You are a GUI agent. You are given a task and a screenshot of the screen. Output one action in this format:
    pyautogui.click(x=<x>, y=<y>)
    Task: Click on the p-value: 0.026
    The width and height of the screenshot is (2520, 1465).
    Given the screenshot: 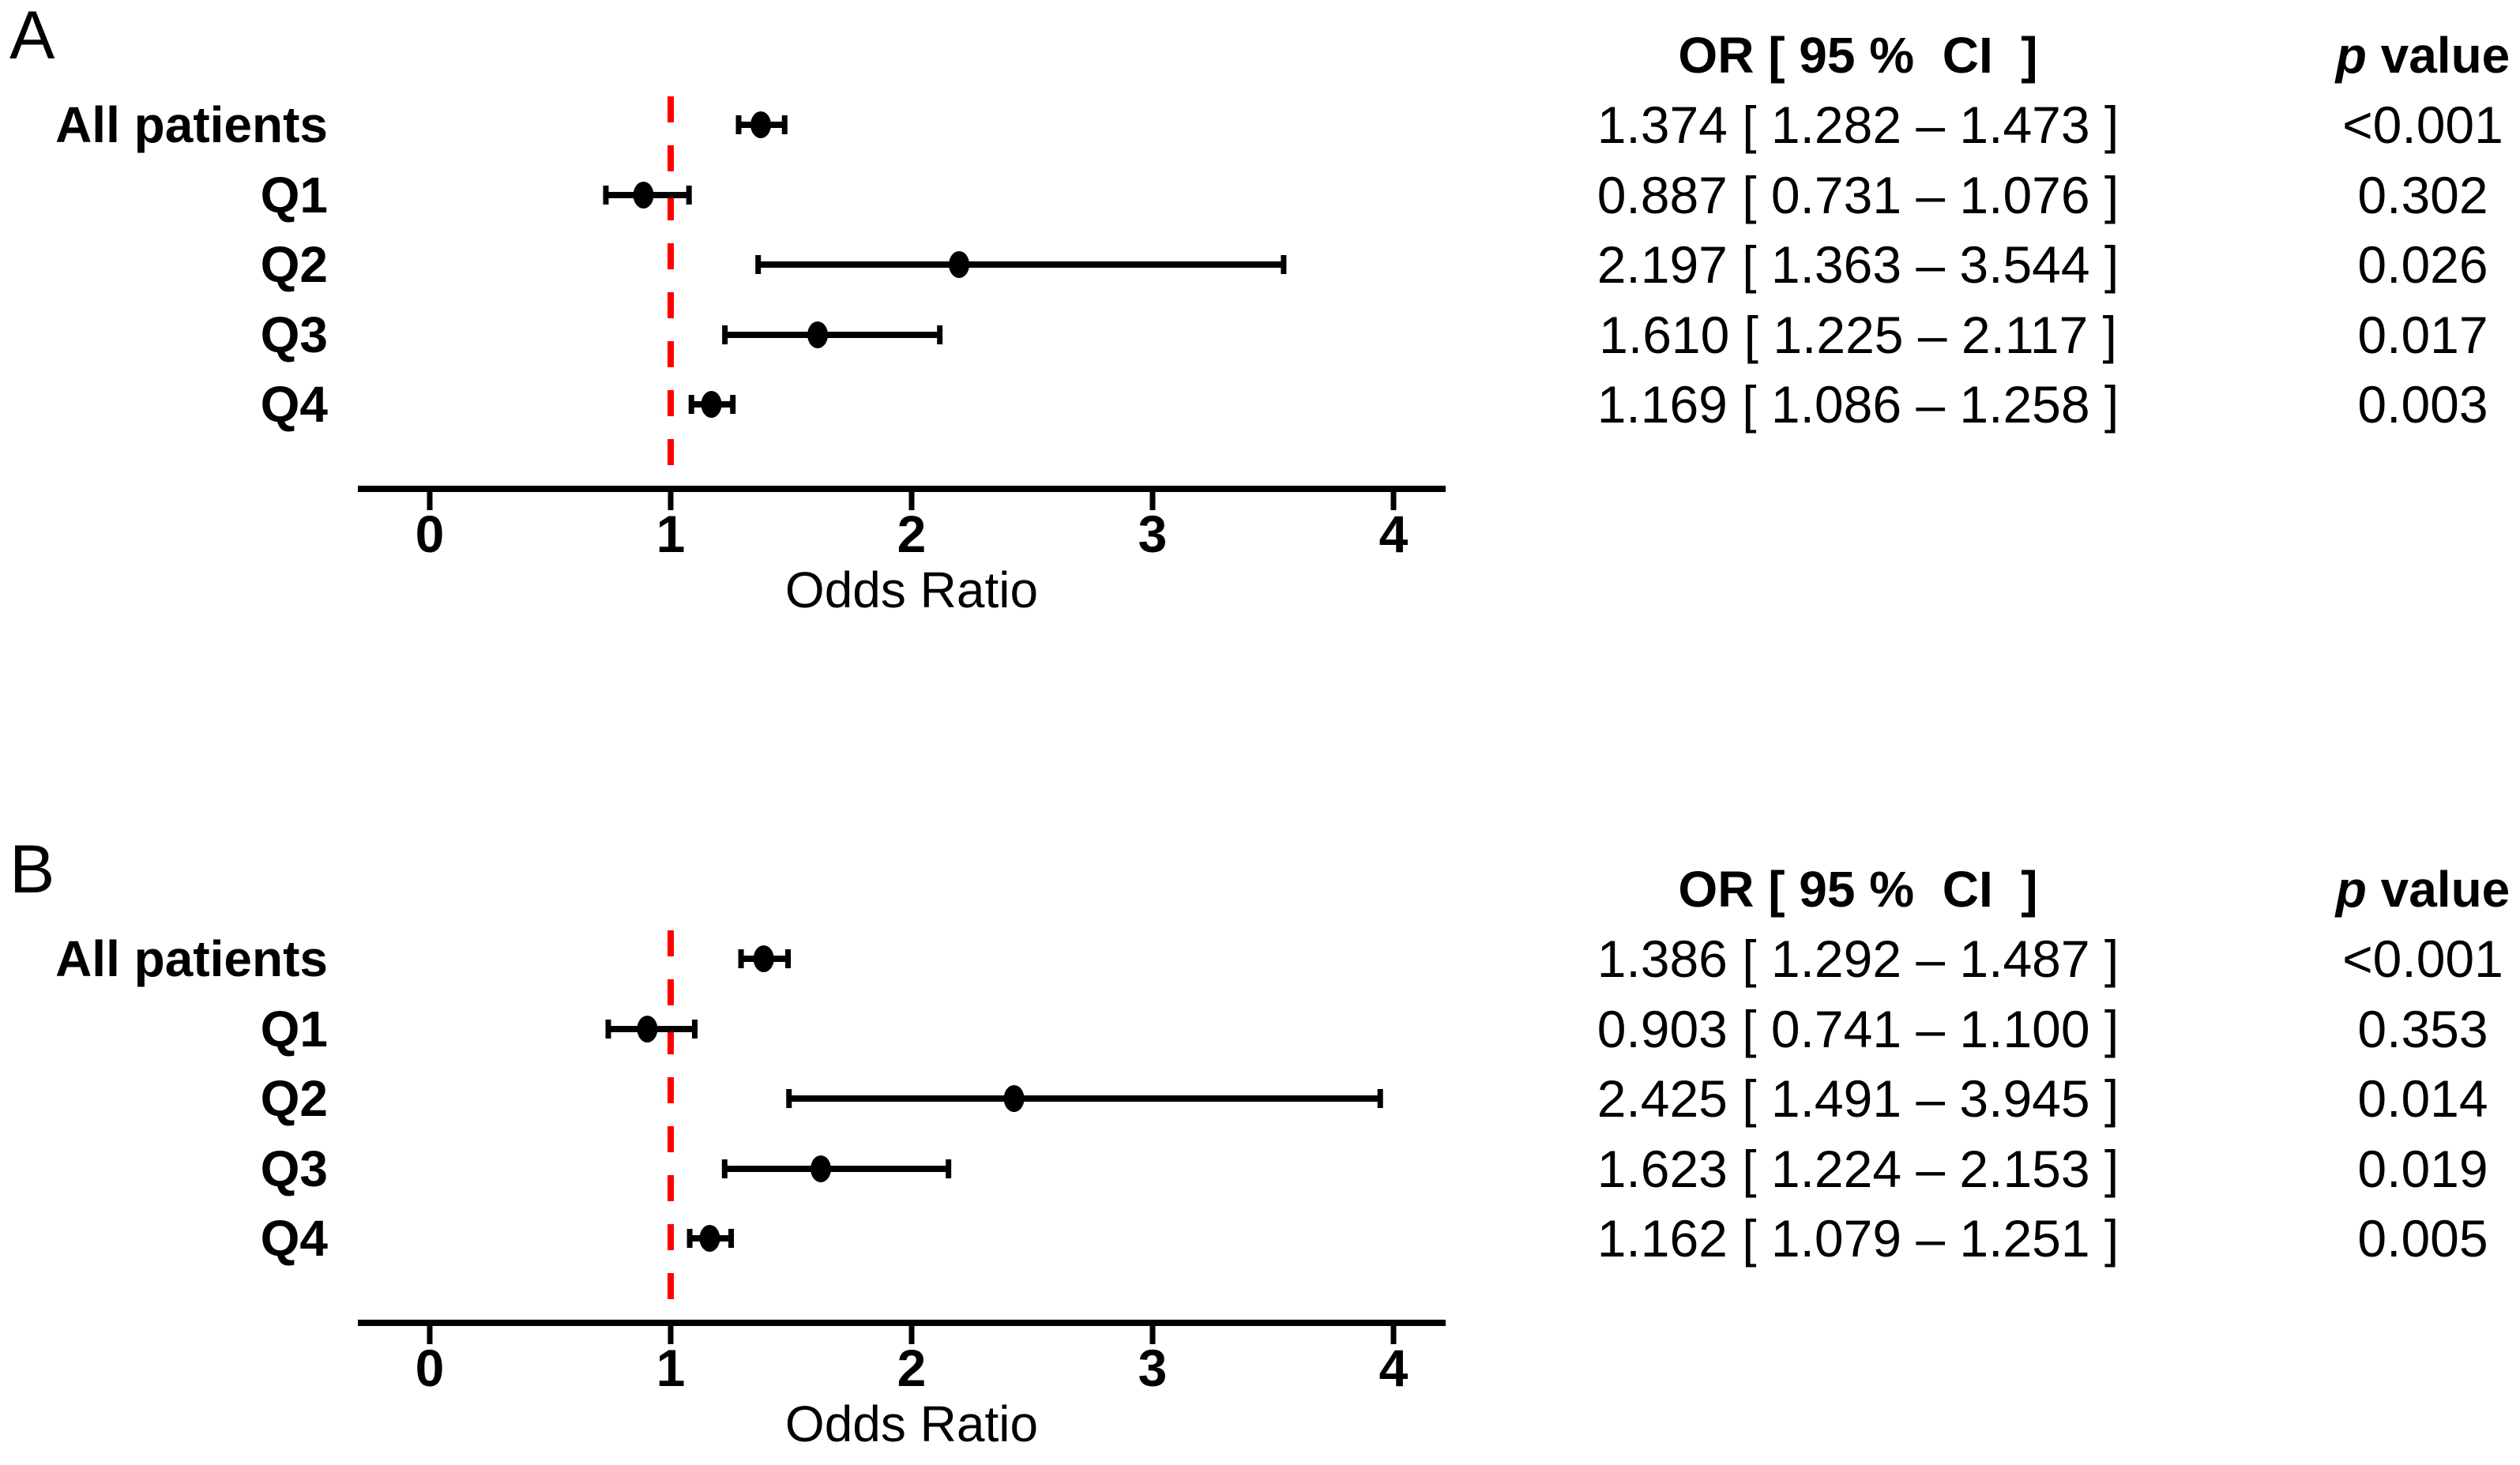 What is the action you would take?
    pyautogui.click(x=2422, y=264)
    